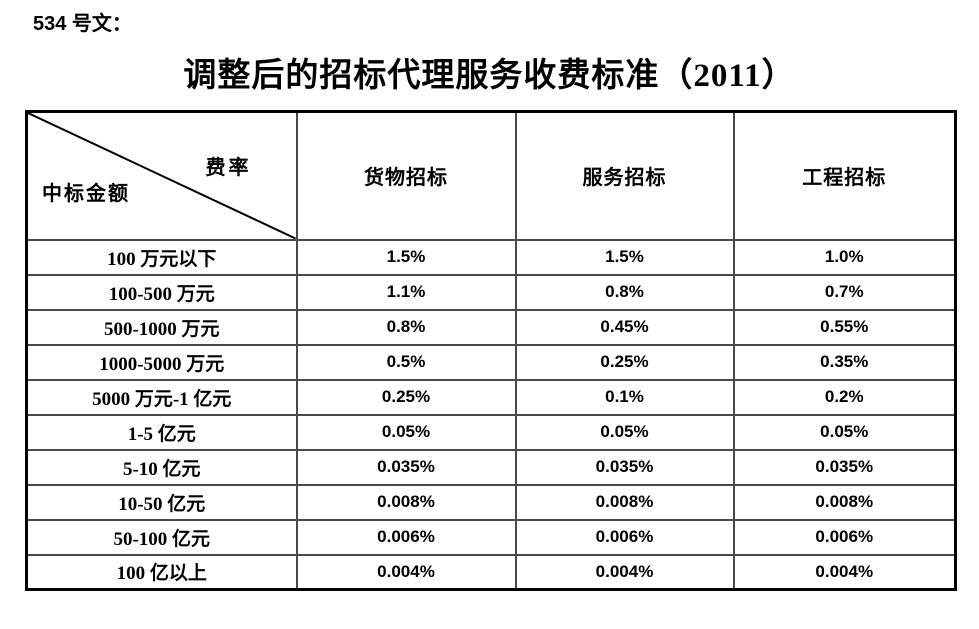 This screenshot has width=979, height=629. I want to click on corner-label-rate: 费率, so click(228, 168).